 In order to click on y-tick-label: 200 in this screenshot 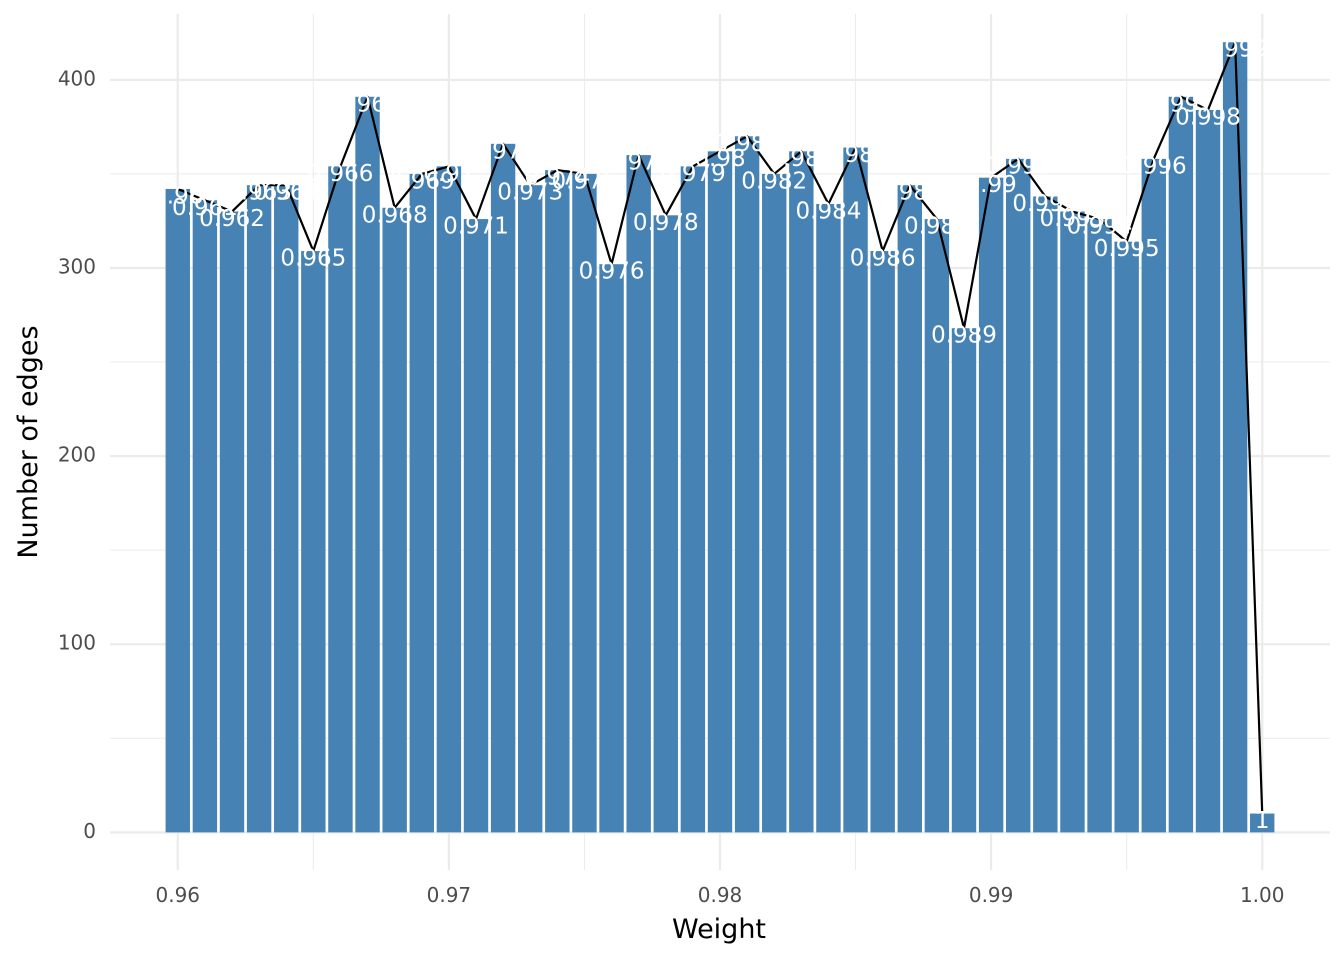, I will do `click(77, 455)`.